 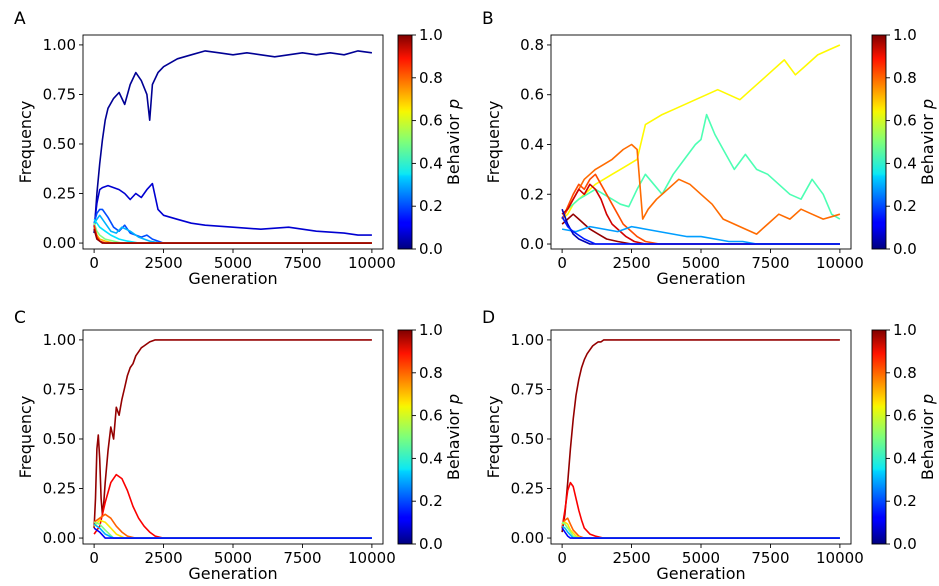 What do you see at coordinates (20, 19) in the screenshot?
I see `panel-letter: A` at bounding box center [20, 19].